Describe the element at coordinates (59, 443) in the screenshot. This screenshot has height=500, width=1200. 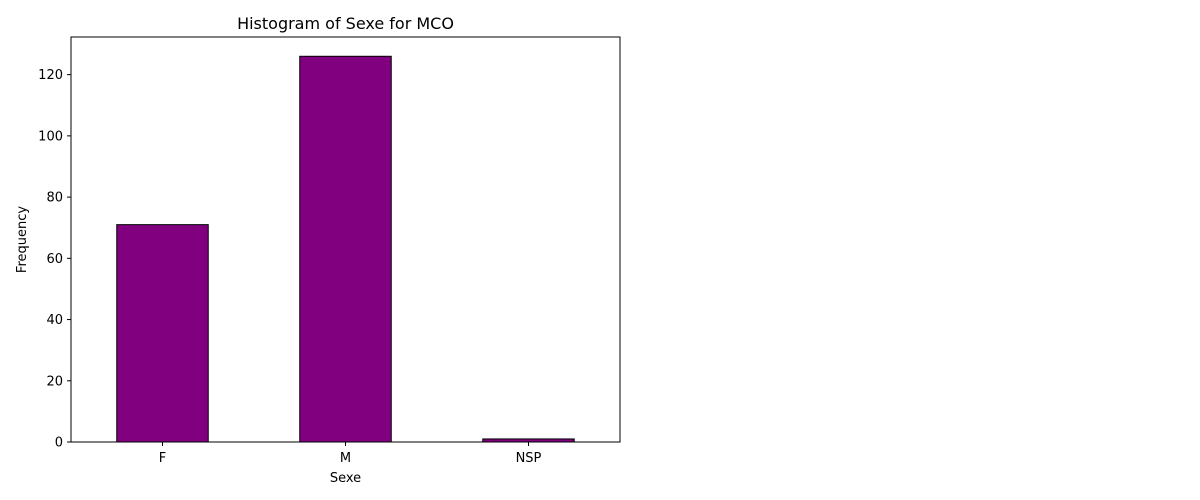
I see `y-tick-label: 0` at that location.